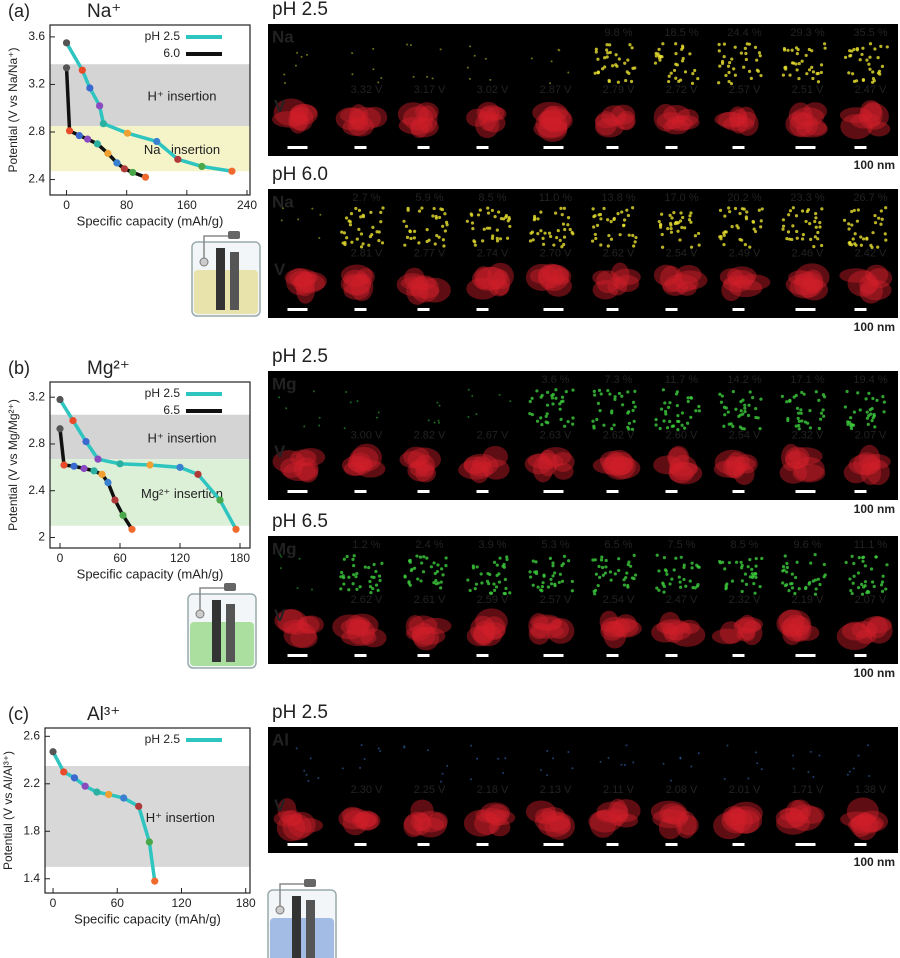  I want to click on shaded-region, so click(150, 149).